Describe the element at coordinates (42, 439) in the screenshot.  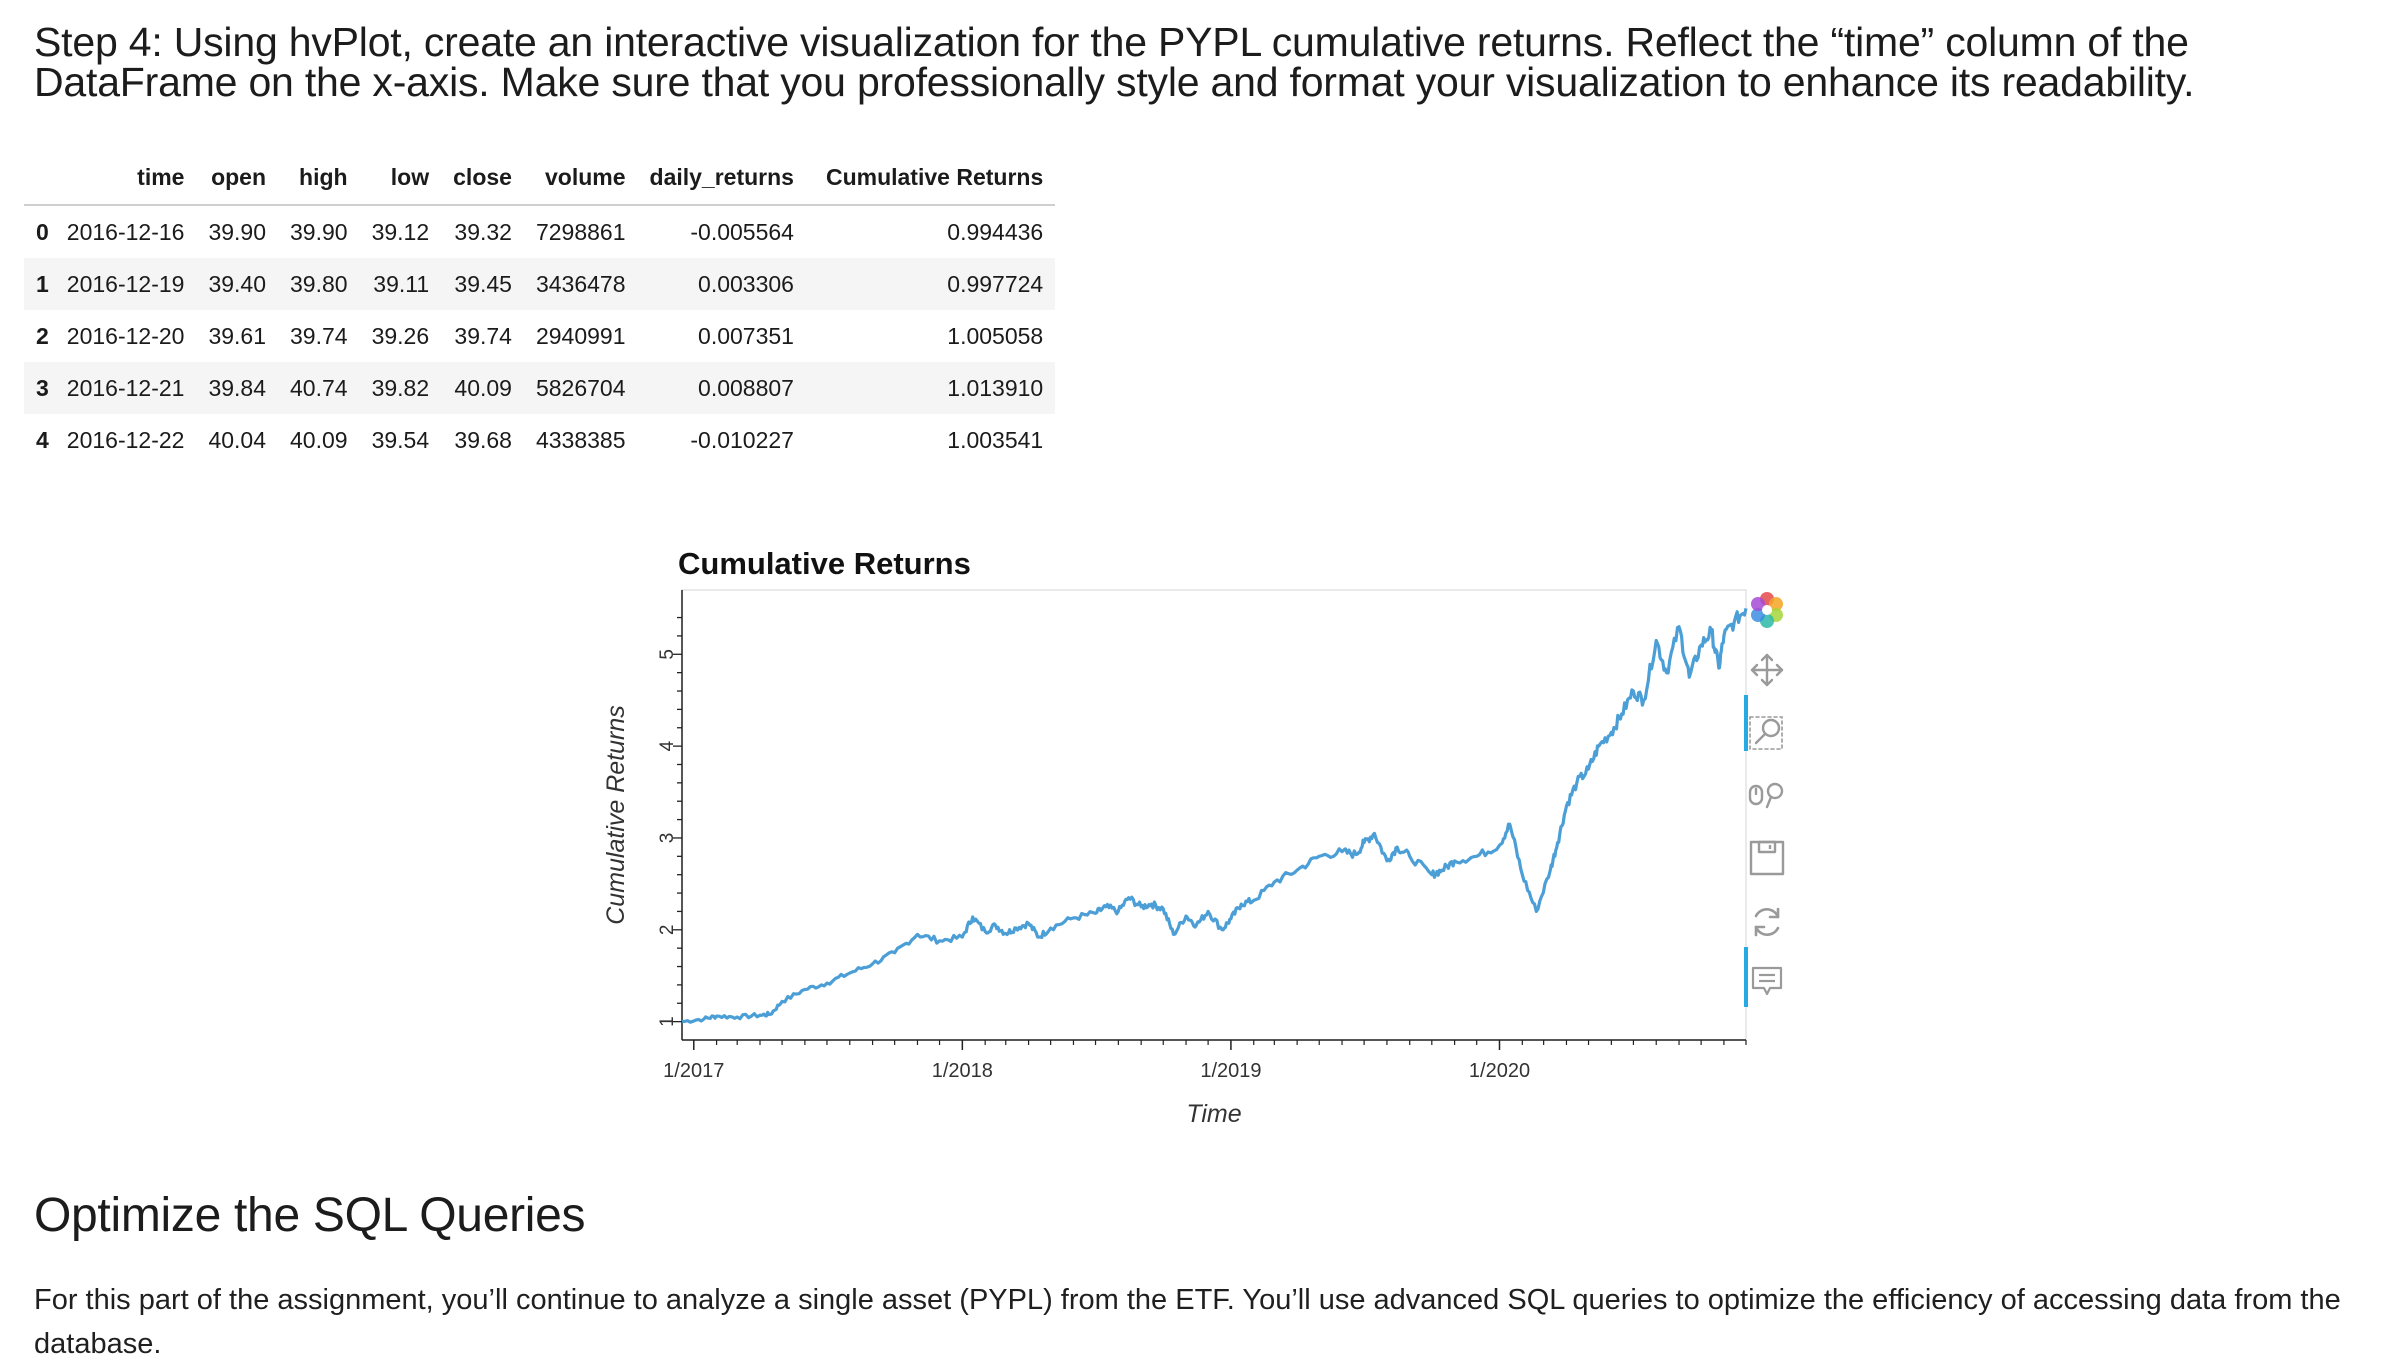
I see `row-index: 4` at that location.